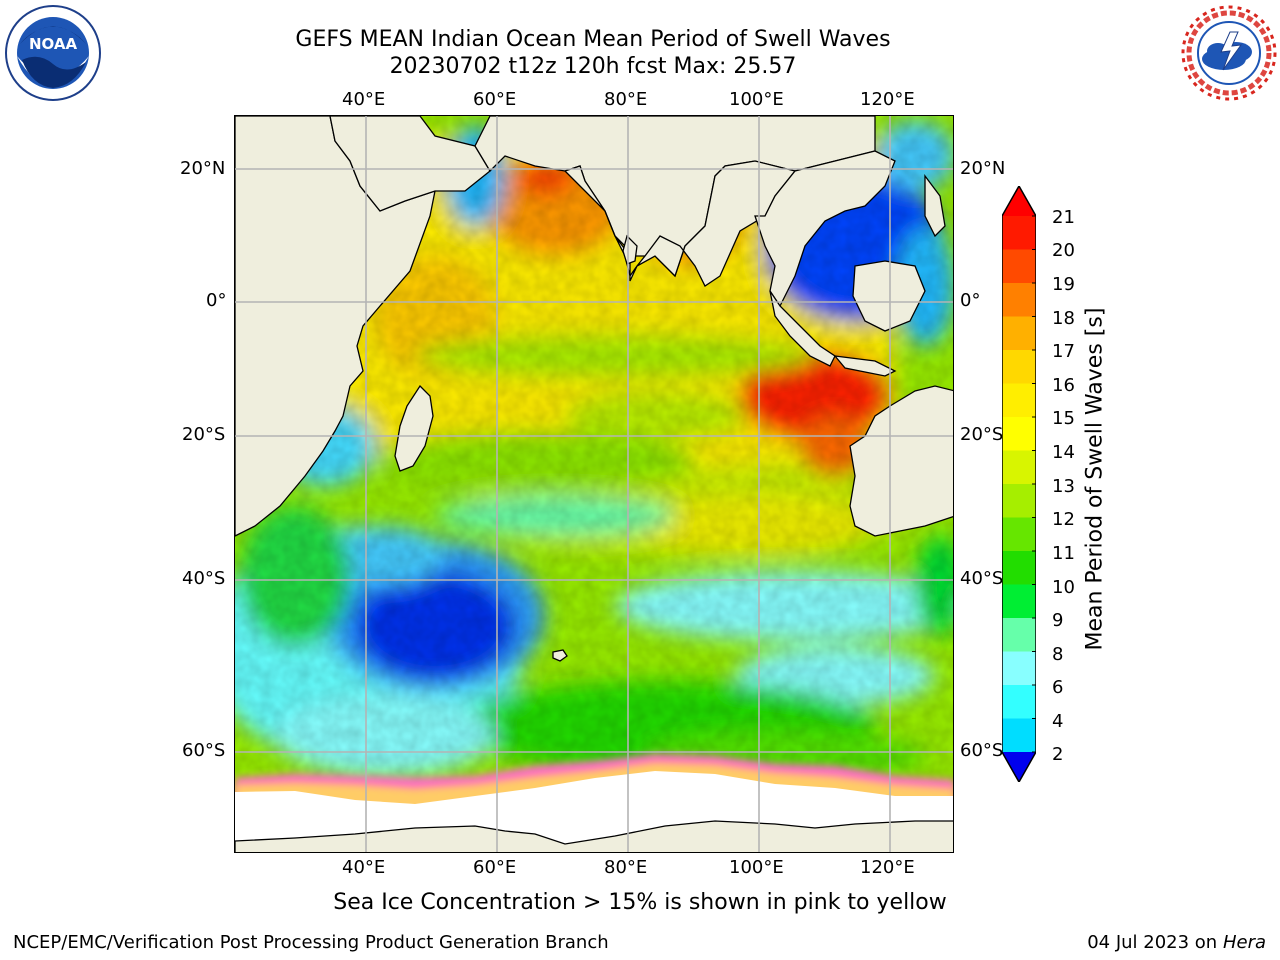 This screenshot has width=1280, height=960. What do you see at coordinates (982, 434) in the screenshot?
I see `lat-tick-right: 20°S` at bounding box center [982, 434].